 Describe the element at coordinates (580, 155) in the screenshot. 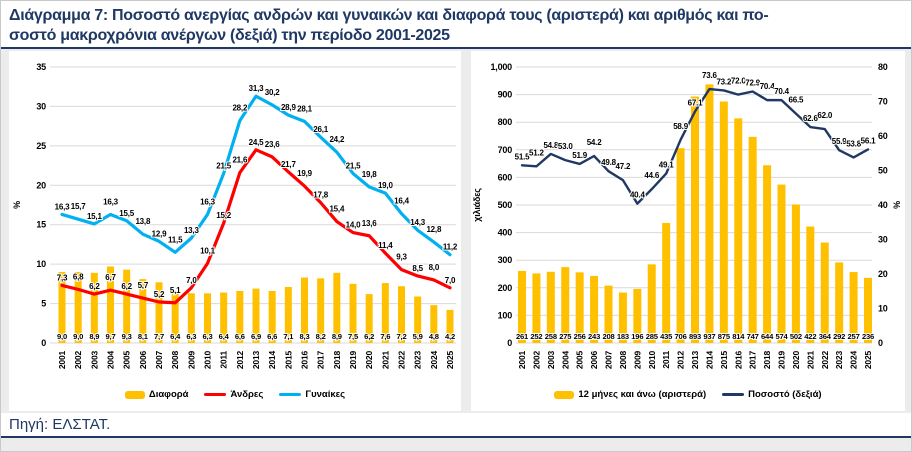

I see `svg-text: 51.9` at that location.